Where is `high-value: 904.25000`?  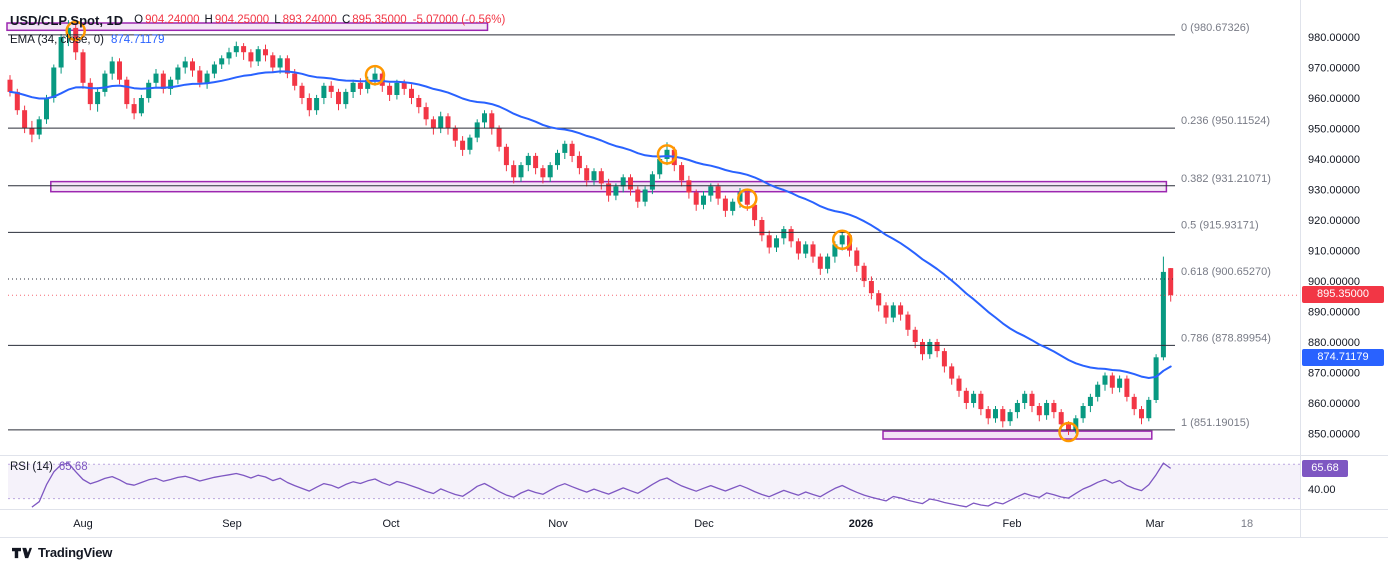
high-value: 904.25000 is located at coordinates (242, 20).